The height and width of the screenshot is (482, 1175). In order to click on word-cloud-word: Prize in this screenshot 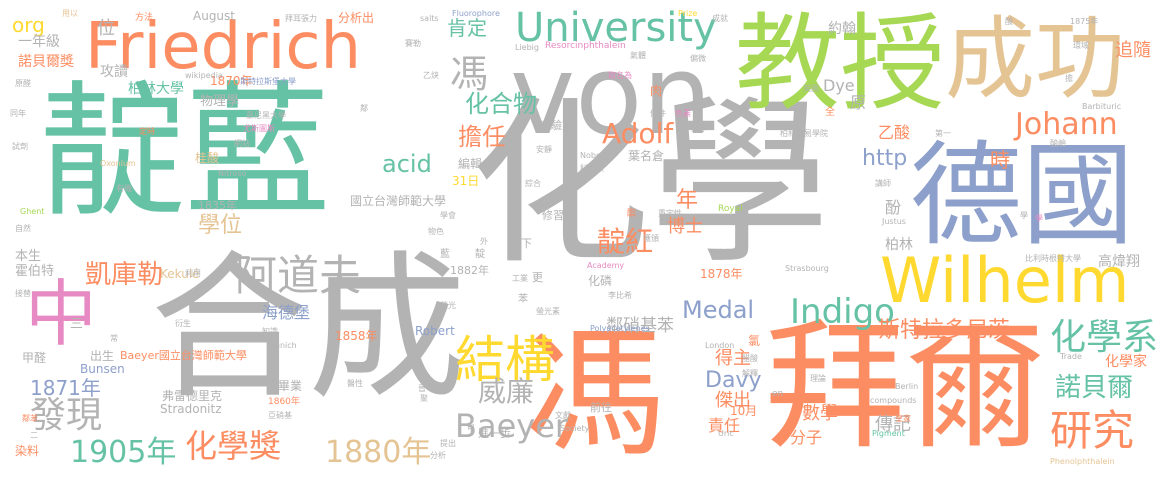, I will do `click(688, 13)`.